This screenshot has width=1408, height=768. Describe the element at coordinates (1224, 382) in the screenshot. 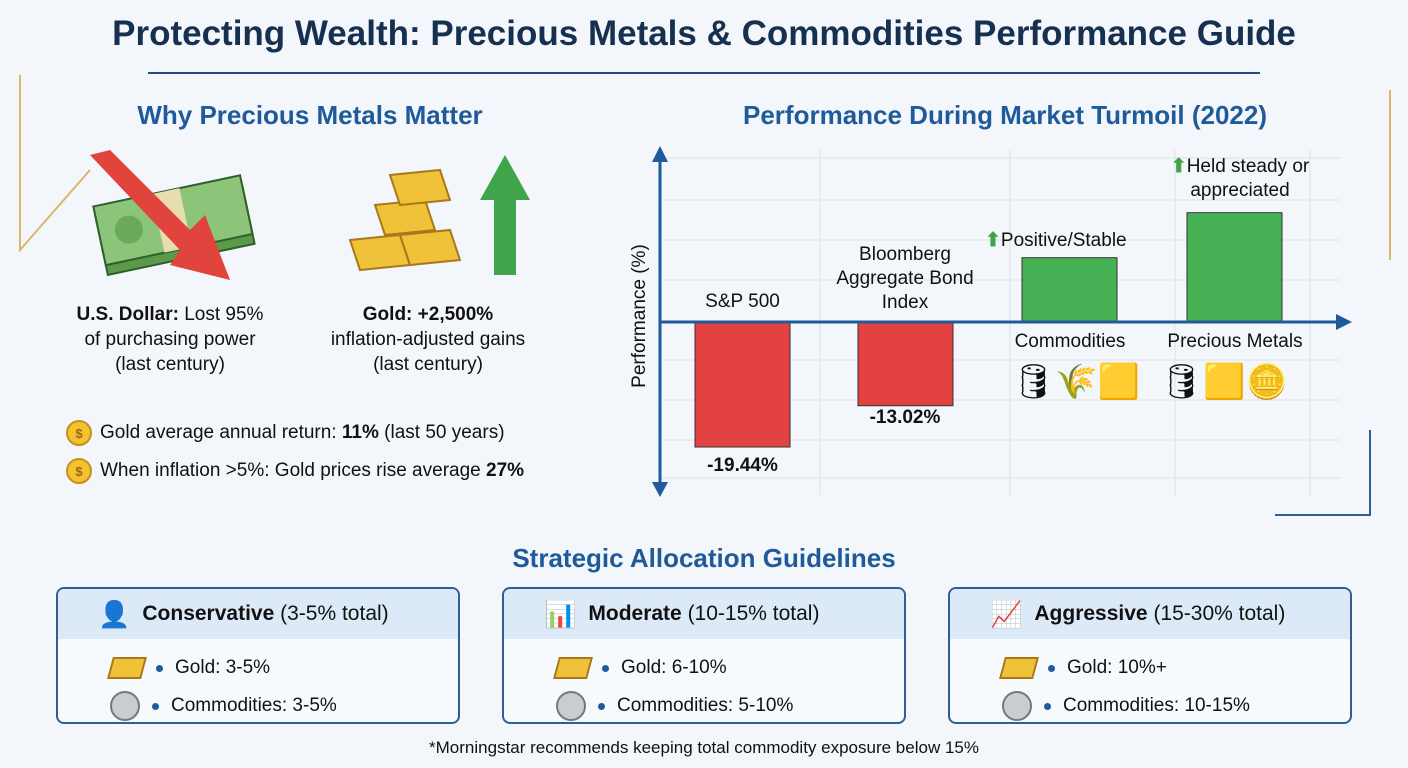

I see `precious-metals-icons: 🛢🟨🪙` at that location.